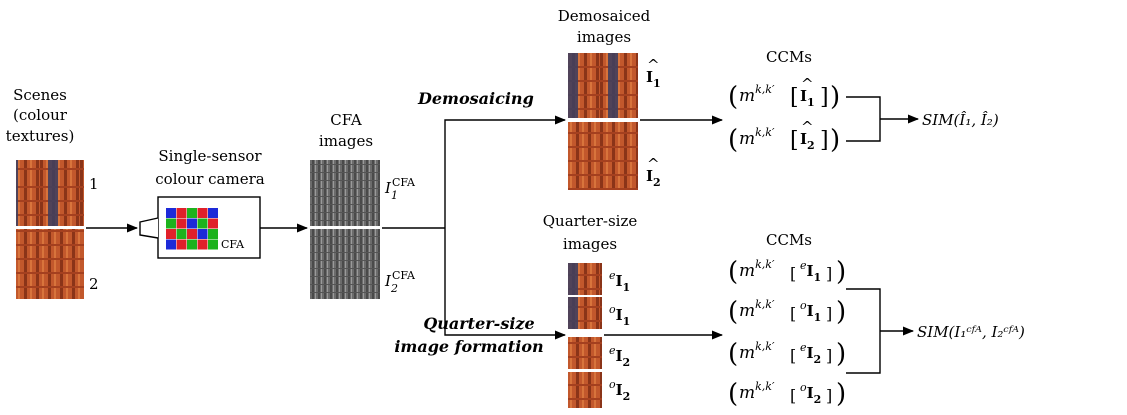 This screenshot has height=415, width=1127. I want to click on ccm-term-1: mk,k′, so click(757, 309).